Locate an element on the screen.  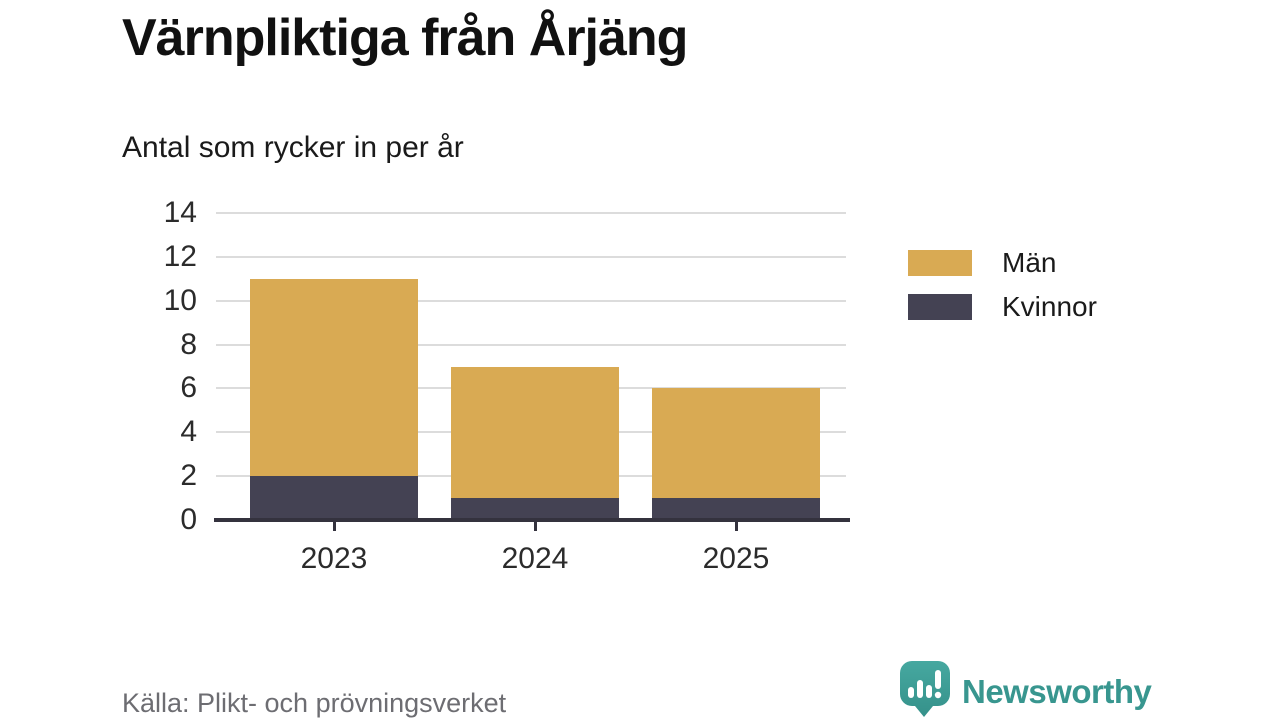
x-axis-label-2025: 2025 is located at coordinates (736, 558).